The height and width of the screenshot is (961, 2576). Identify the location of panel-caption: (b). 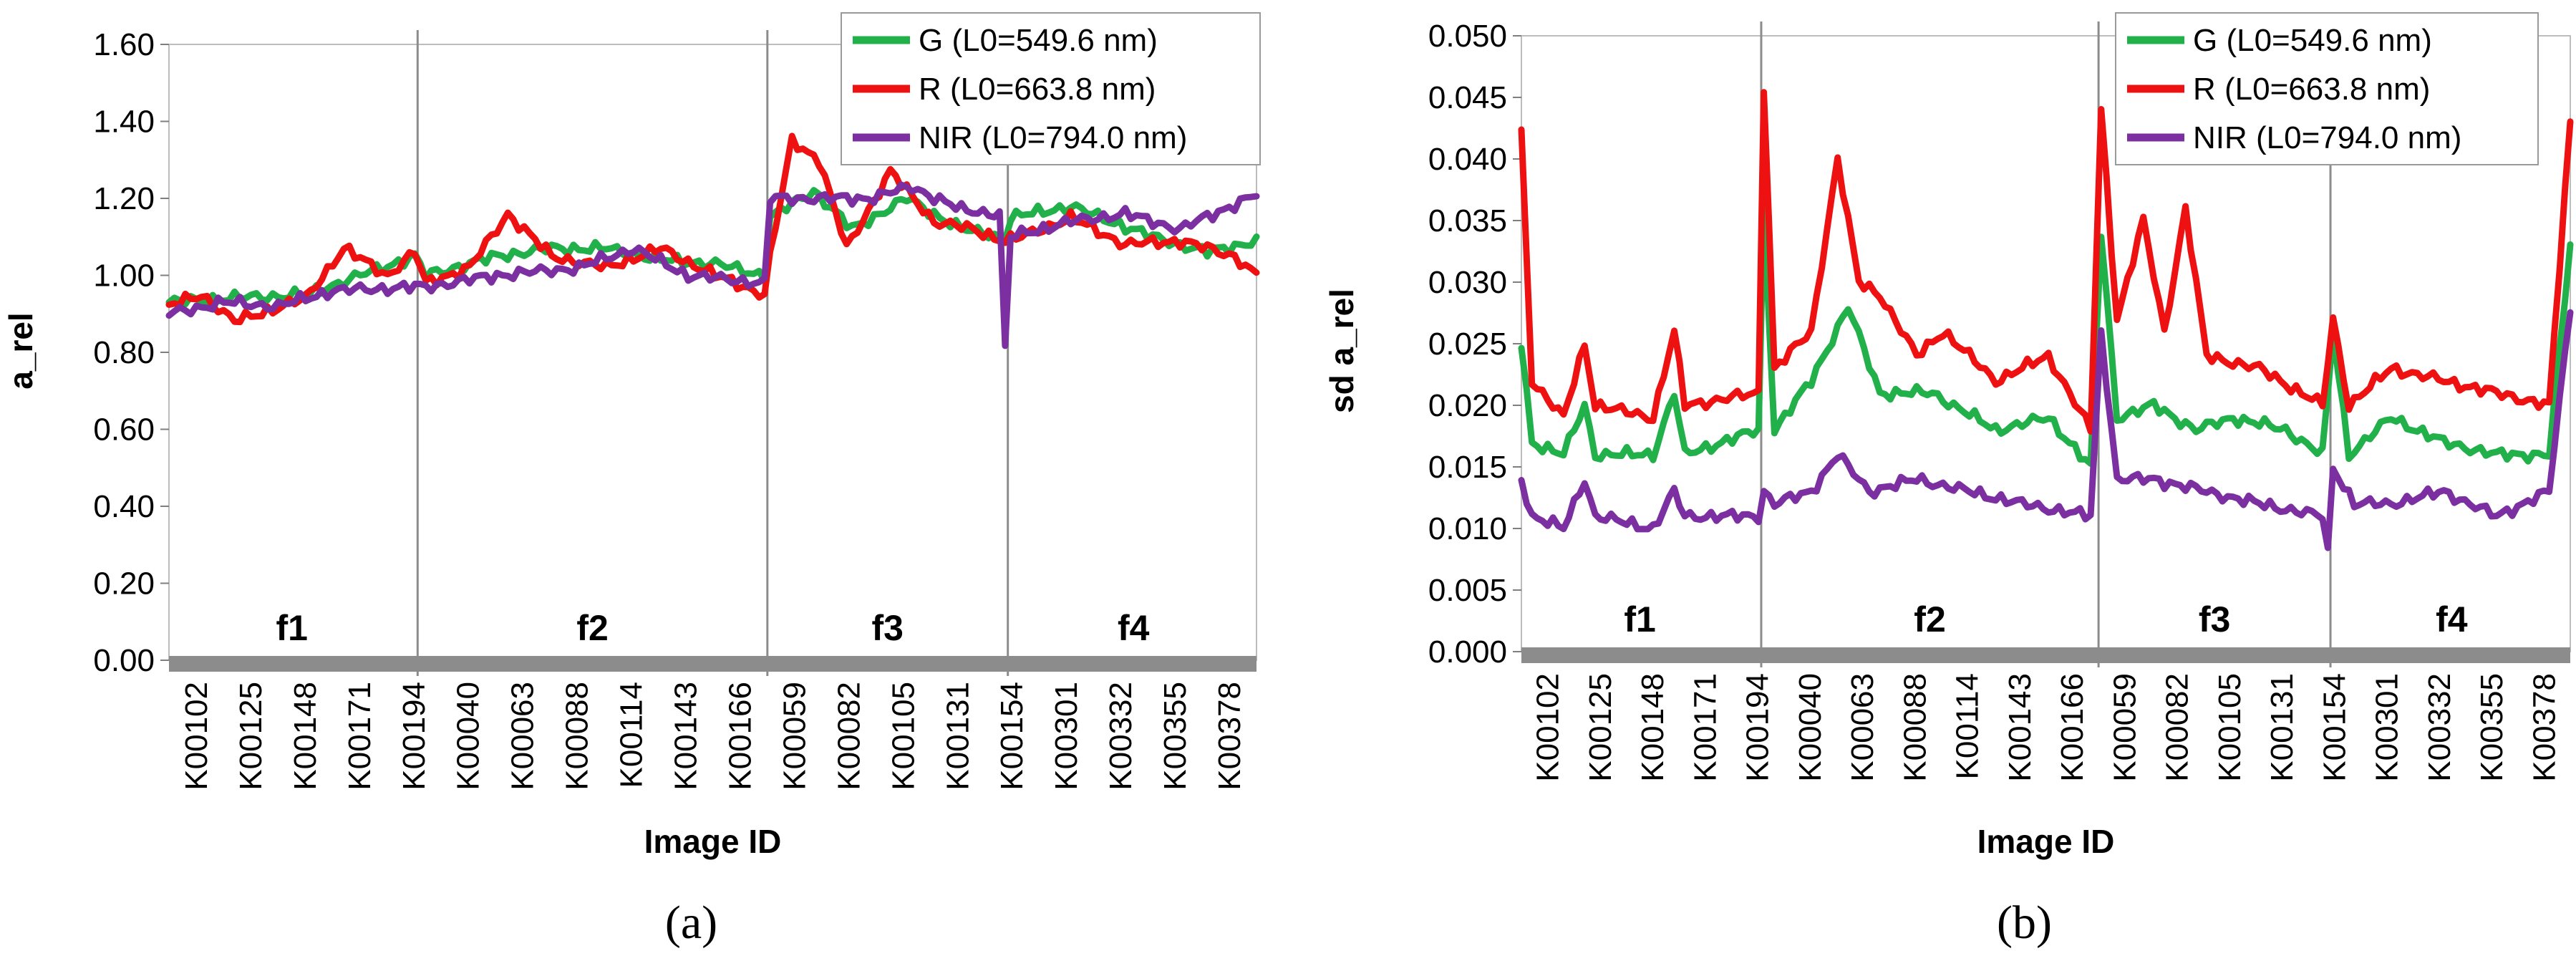
(2024, 923).